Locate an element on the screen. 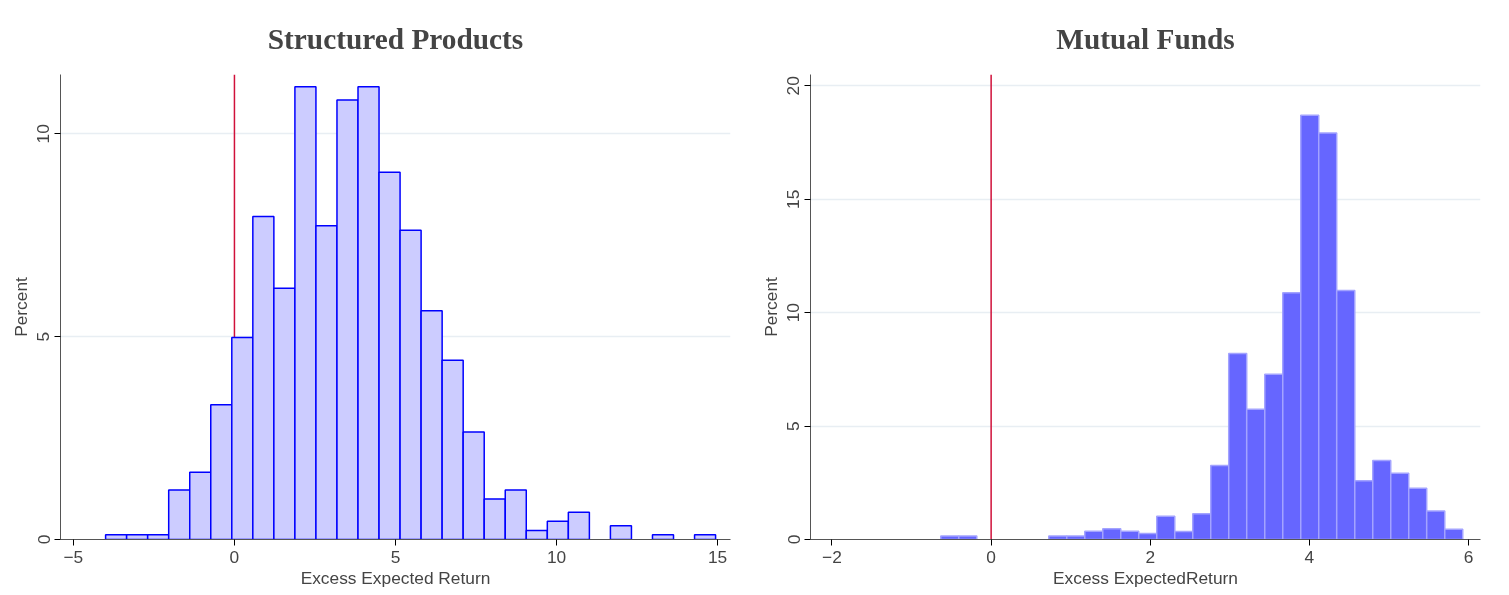 The image size is (1509, 595). chart-title: Structured Products is located at coordinates (395, 38).